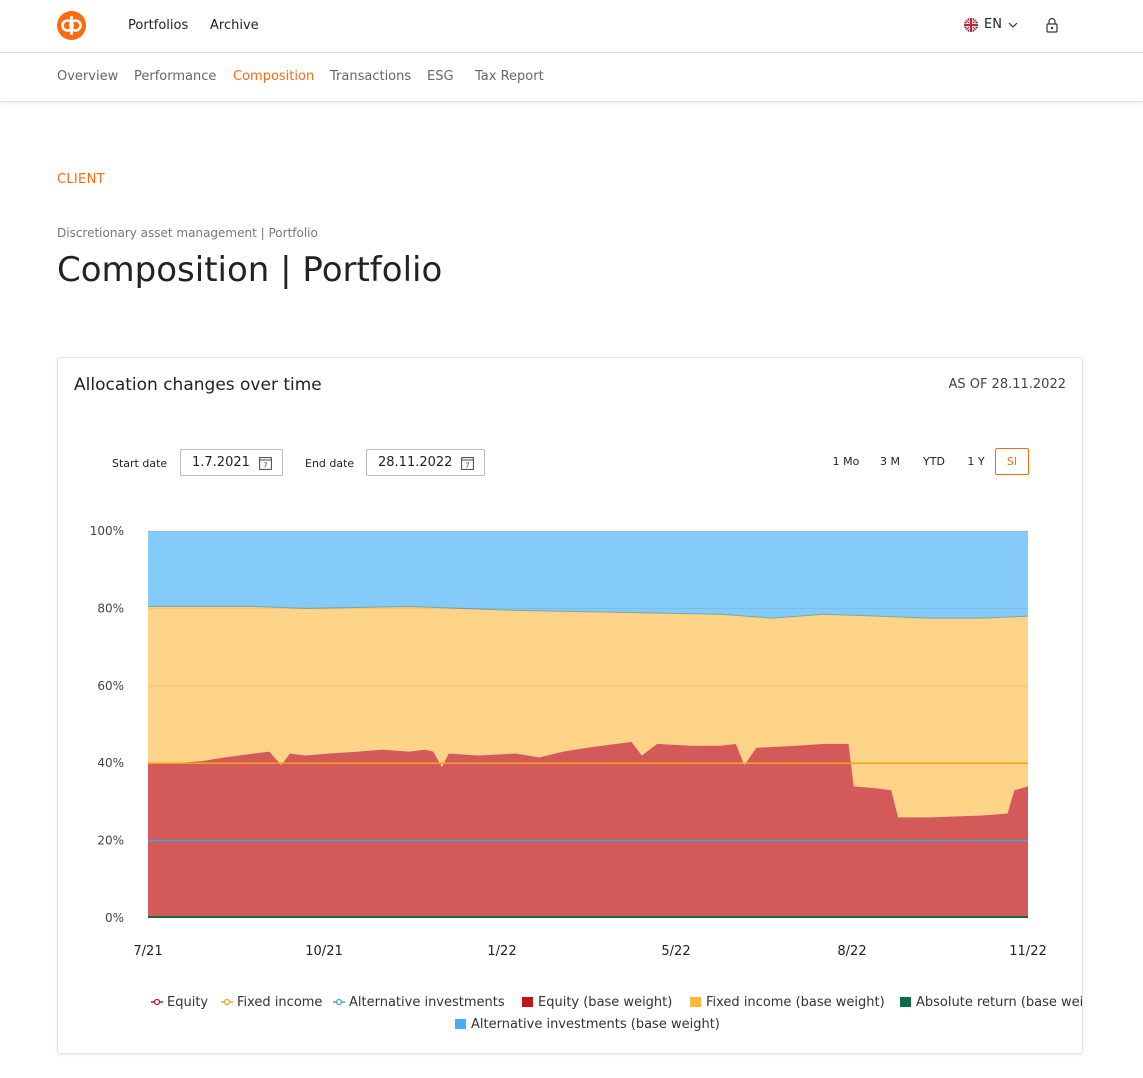  What do you see at coordinates (509, 76) in the screenshot?
I see `tab-tax-report: Tax Report` at bounding box center [509, 76].